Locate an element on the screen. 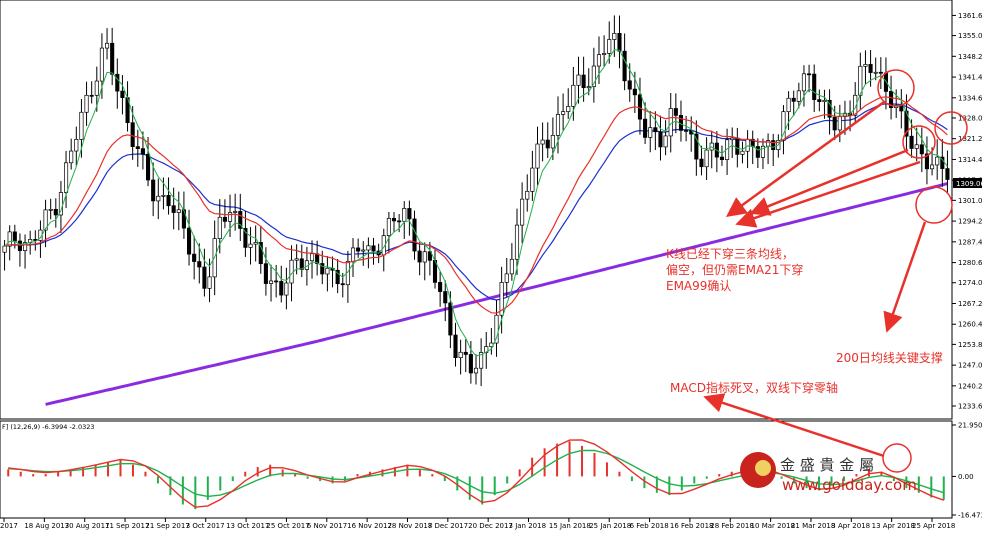 The image size is (982, 533). ytick-label: 1287.40 is located at coordinates (970, 242).